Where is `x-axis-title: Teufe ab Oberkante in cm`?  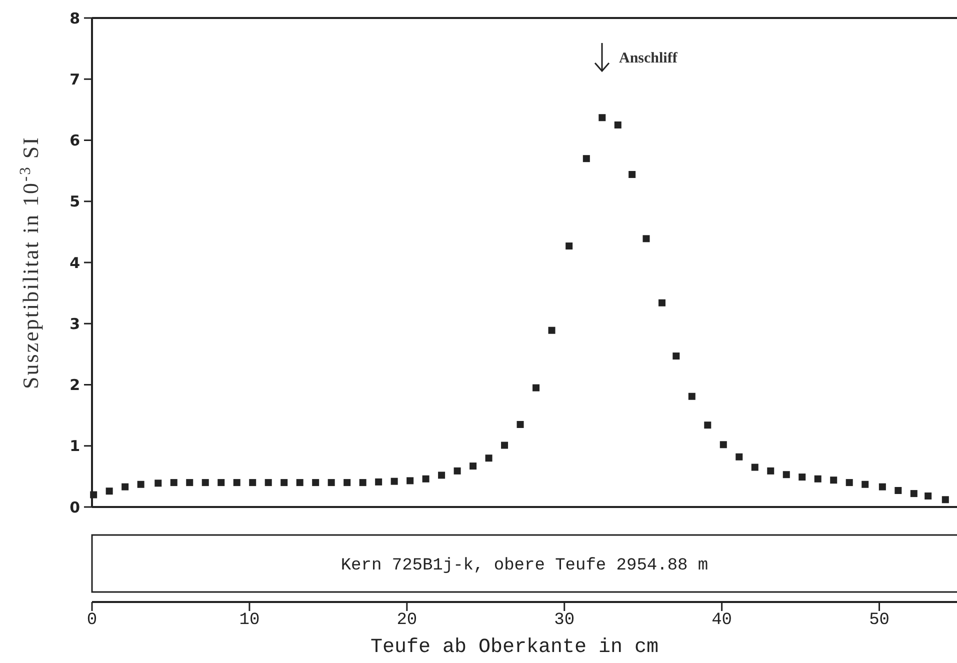
x-axis-title: Teufe ab Oberkante in cm is located at coordinates (514, 647).